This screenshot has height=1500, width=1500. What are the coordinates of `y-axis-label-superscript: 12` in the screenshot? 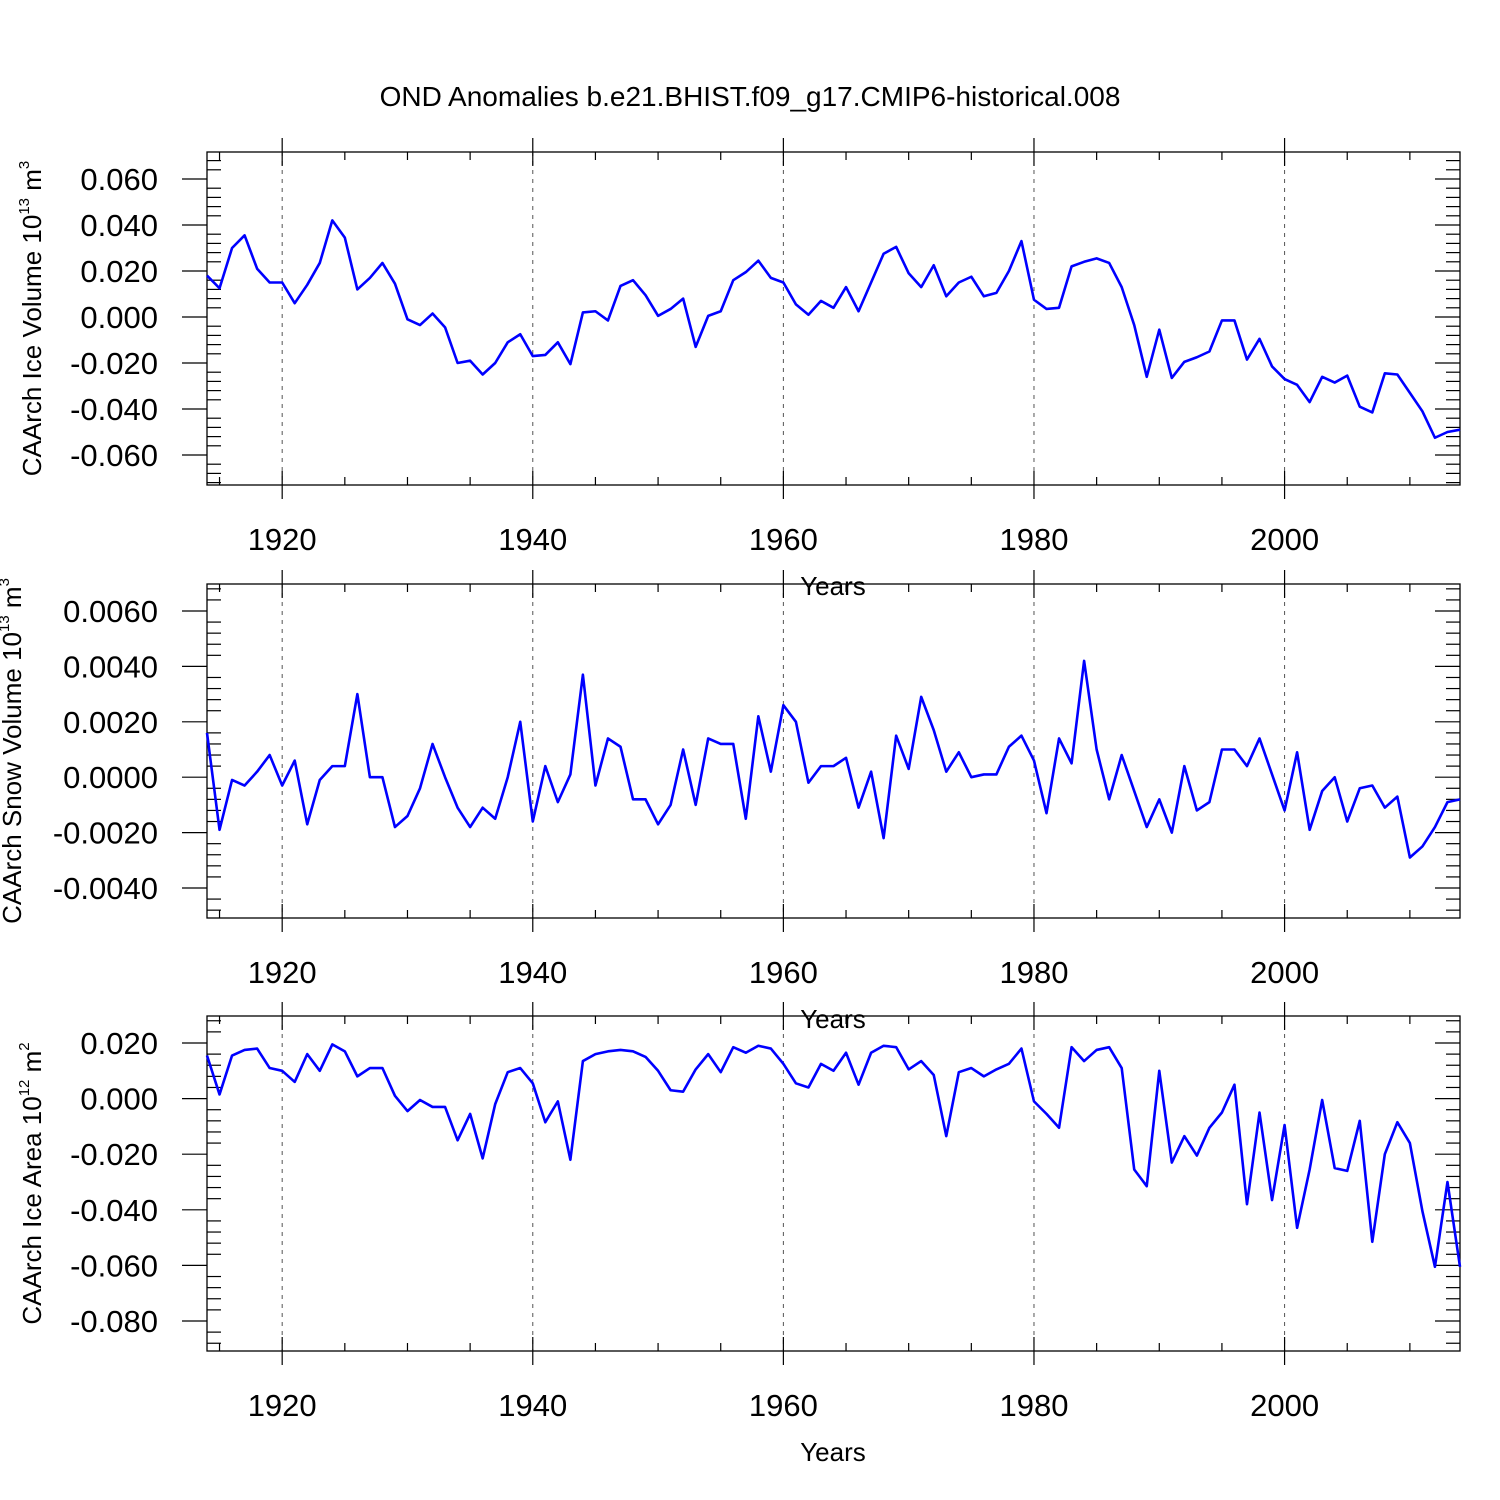 It's located at (24, 1088).